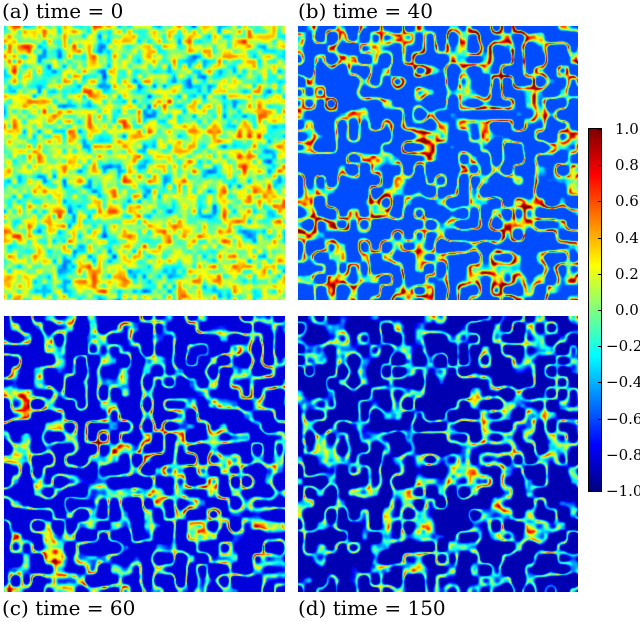  Describe the element at coordinates (623, 346) in the screenshot. I see `colorbar-tick-label: −0.2` at that location.